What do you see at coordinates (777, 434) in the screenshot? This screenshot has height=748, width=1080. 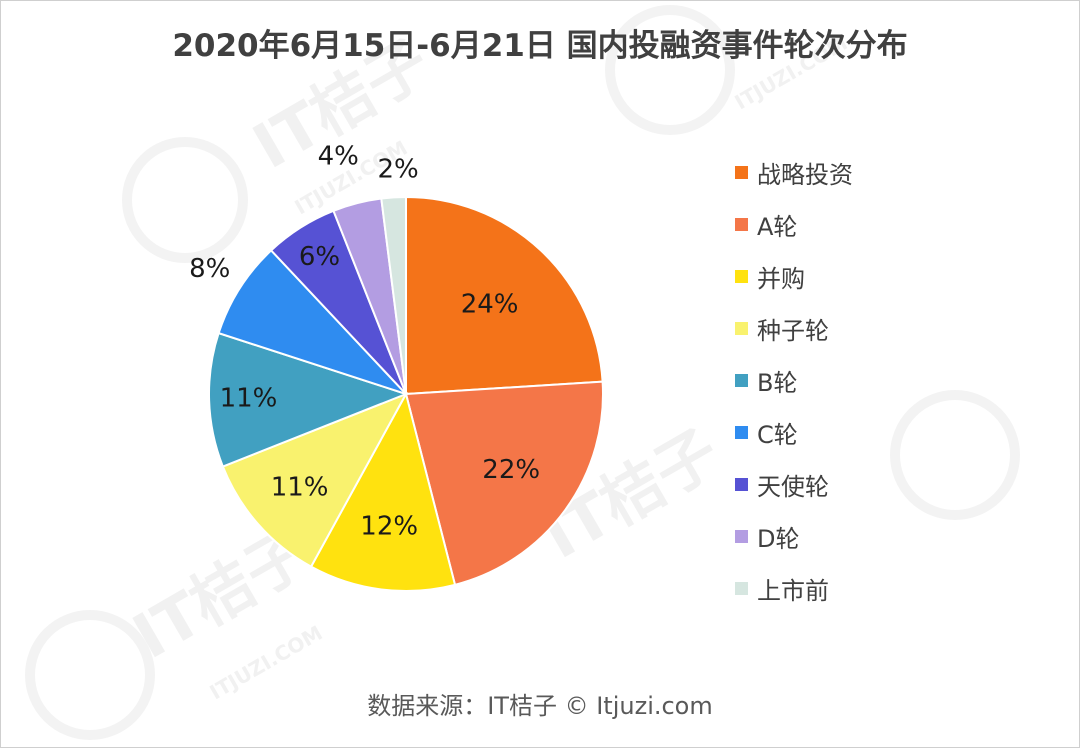 I see `legend-label: C轮` at bounding box center [777, 434].